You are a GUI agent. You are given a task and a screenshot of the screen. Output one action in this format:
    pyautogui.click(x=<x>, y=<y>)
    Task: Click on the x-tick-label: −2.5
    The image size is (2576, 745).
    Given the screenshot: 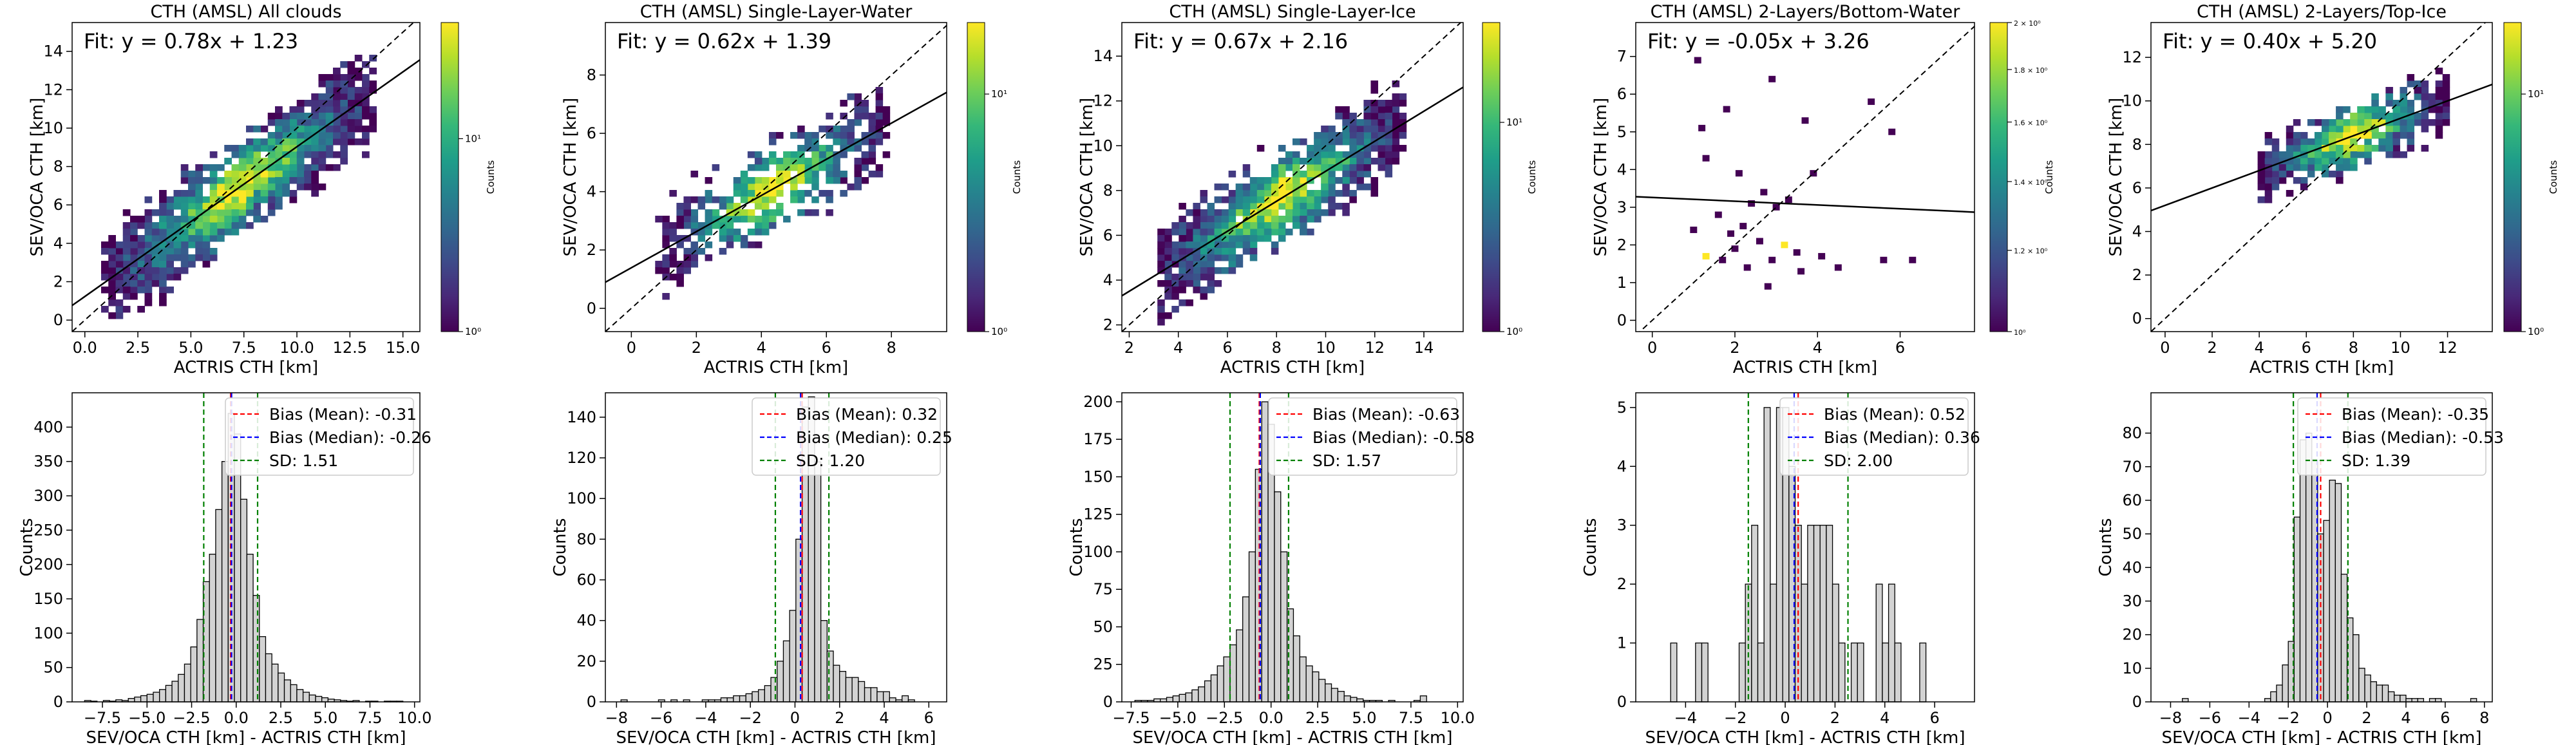 What is the action you would take?
    pyautogui.click(x=1224, y=718)
    